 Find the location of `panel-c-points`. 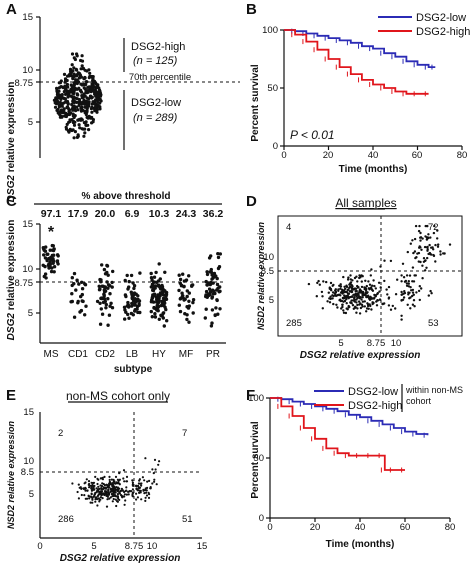

panel-c-points is located at coordinates (131, 285).